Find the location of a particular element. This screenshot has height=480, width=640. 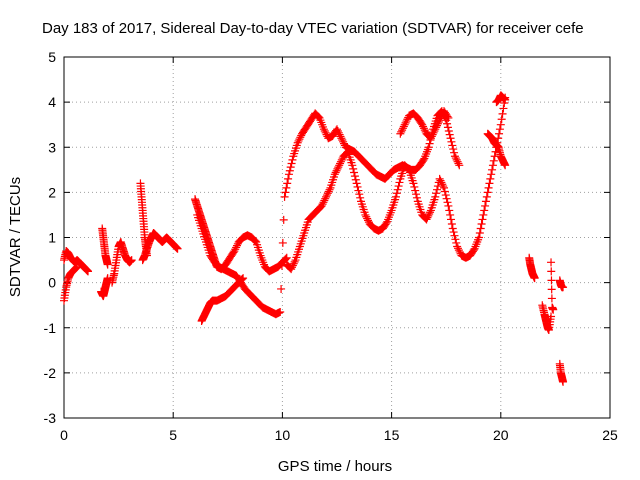

y-tick-label: -1 is located at coordinates (50, 328).